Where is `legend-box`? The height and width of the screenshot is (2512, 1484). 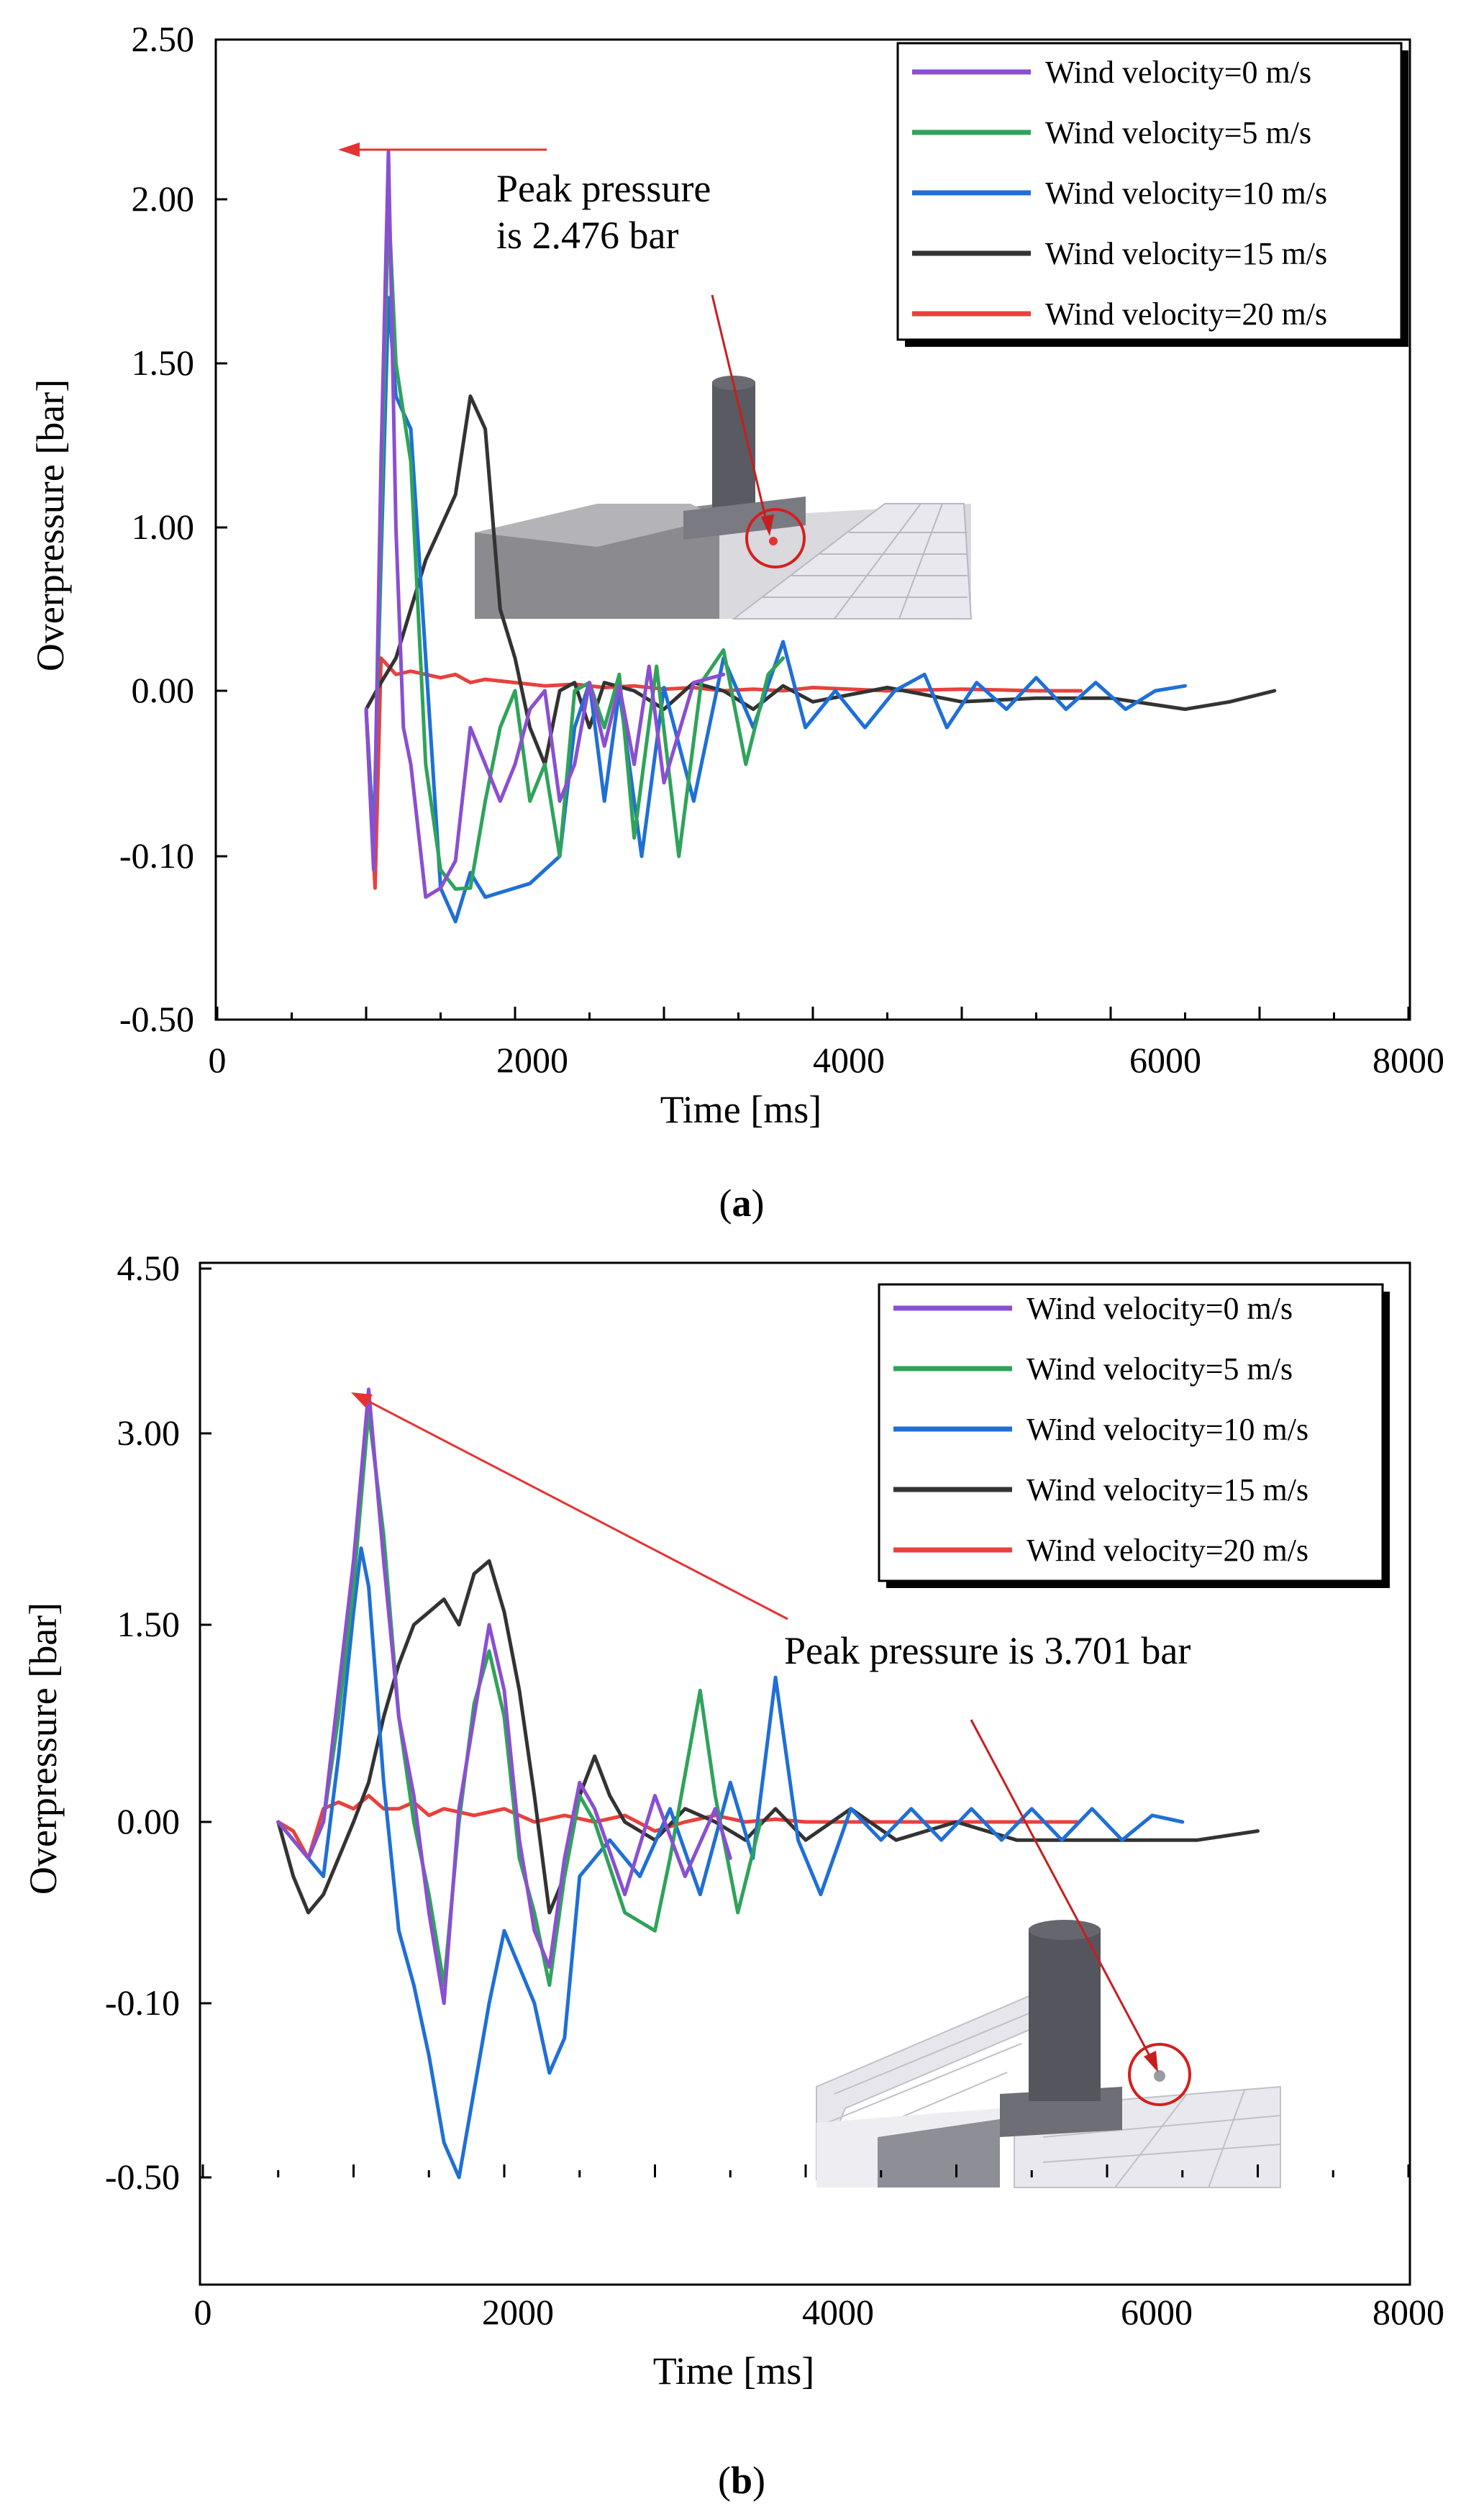 legend-box is located at coordinates (1131, 1432).